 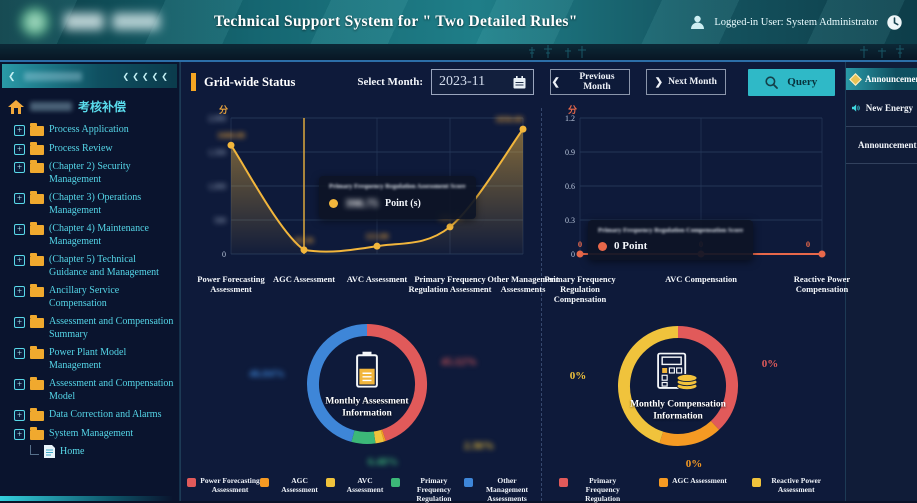 I want to click on sidebar-item-ancillary-service-compensation: + Ancillary Service Compensation, so click(x=89, y=297).